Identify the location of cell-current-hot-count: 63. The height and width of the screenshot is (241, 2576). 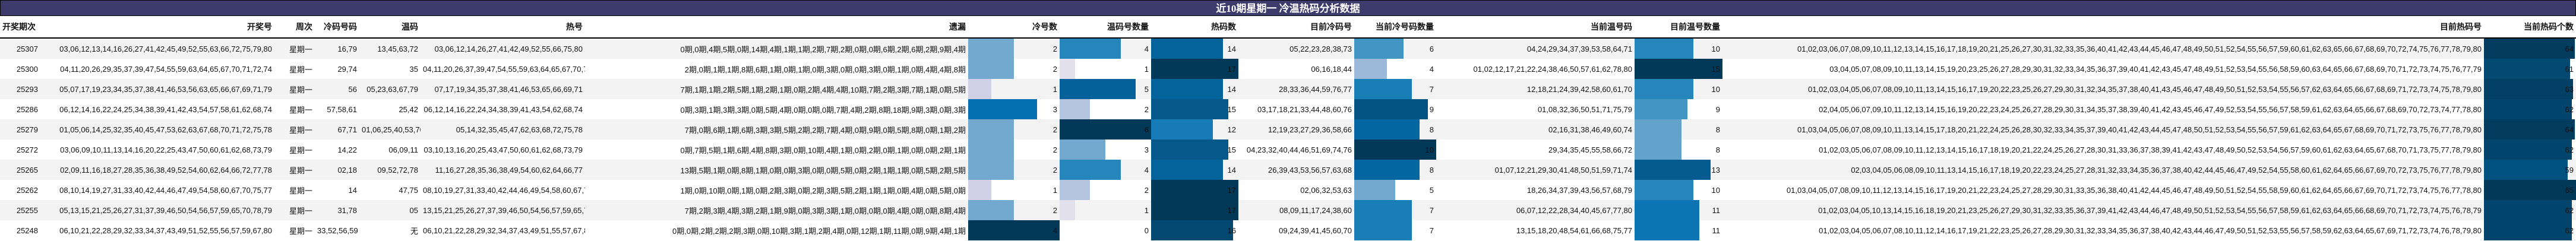
(2530, 89).